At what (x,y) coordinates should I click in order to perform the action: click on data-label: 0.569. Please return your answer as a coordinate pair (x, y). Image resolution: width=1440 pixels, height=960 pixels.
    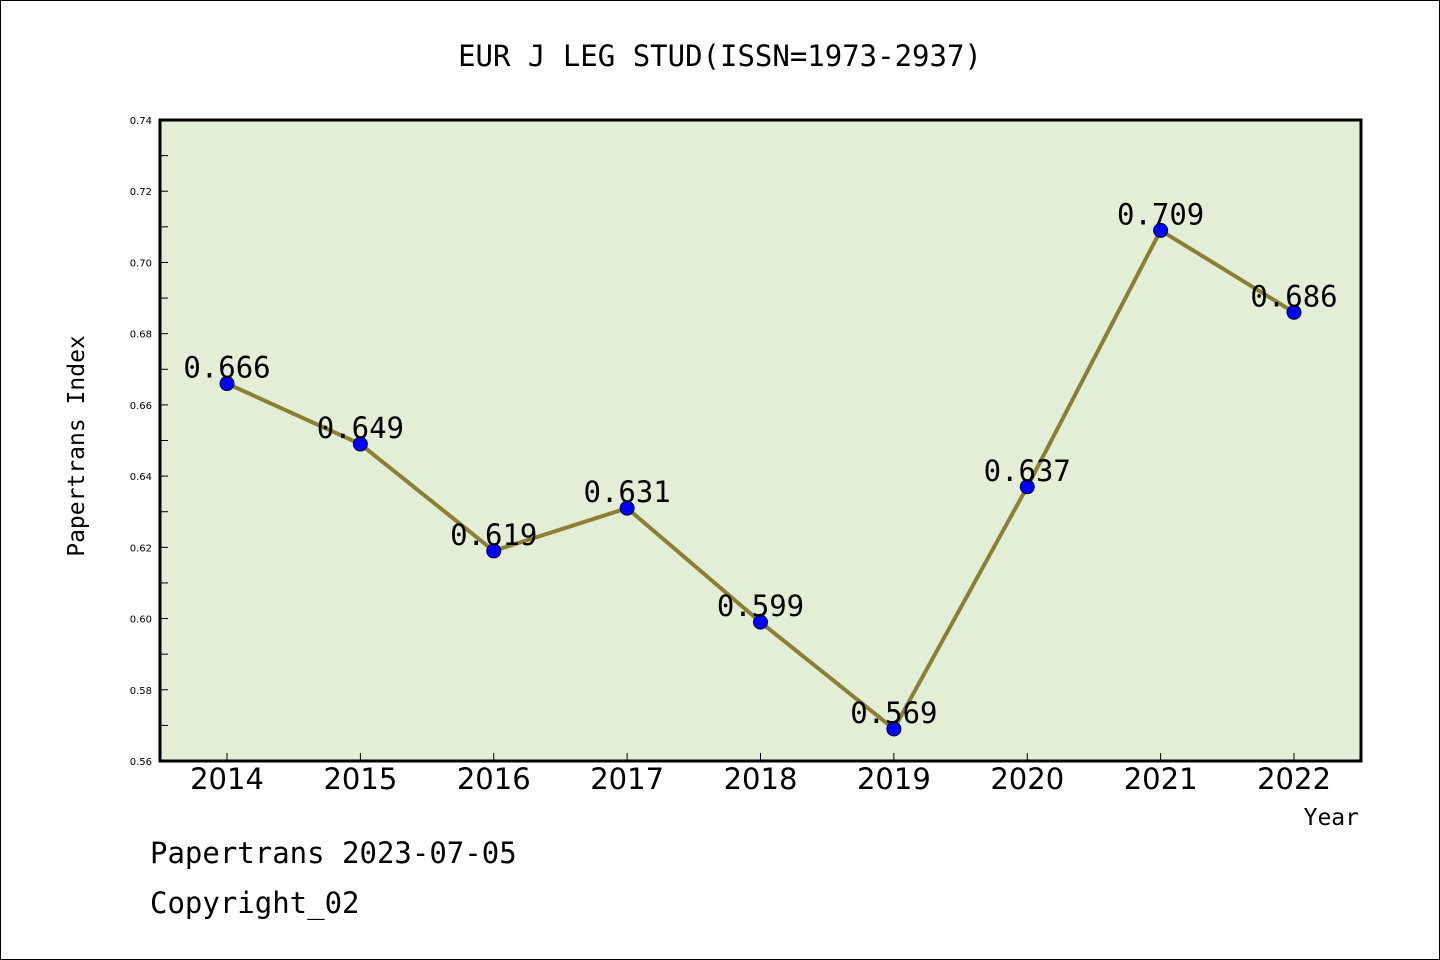
    Looking at the image, I should click on (893, 713).